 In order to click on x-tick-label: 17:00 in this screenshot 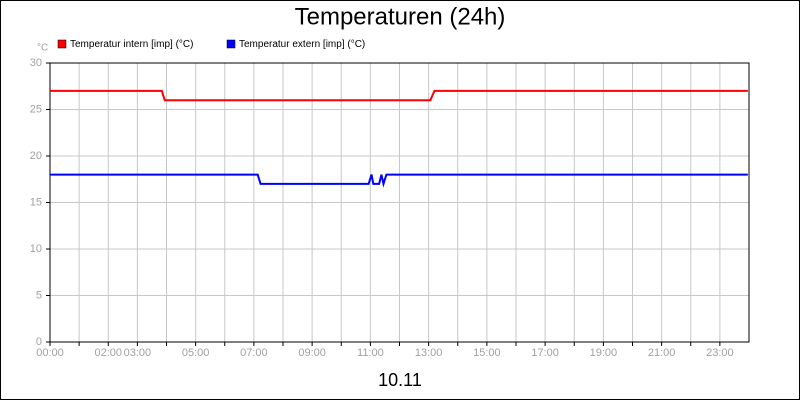, I will do `click(545, 353)`.